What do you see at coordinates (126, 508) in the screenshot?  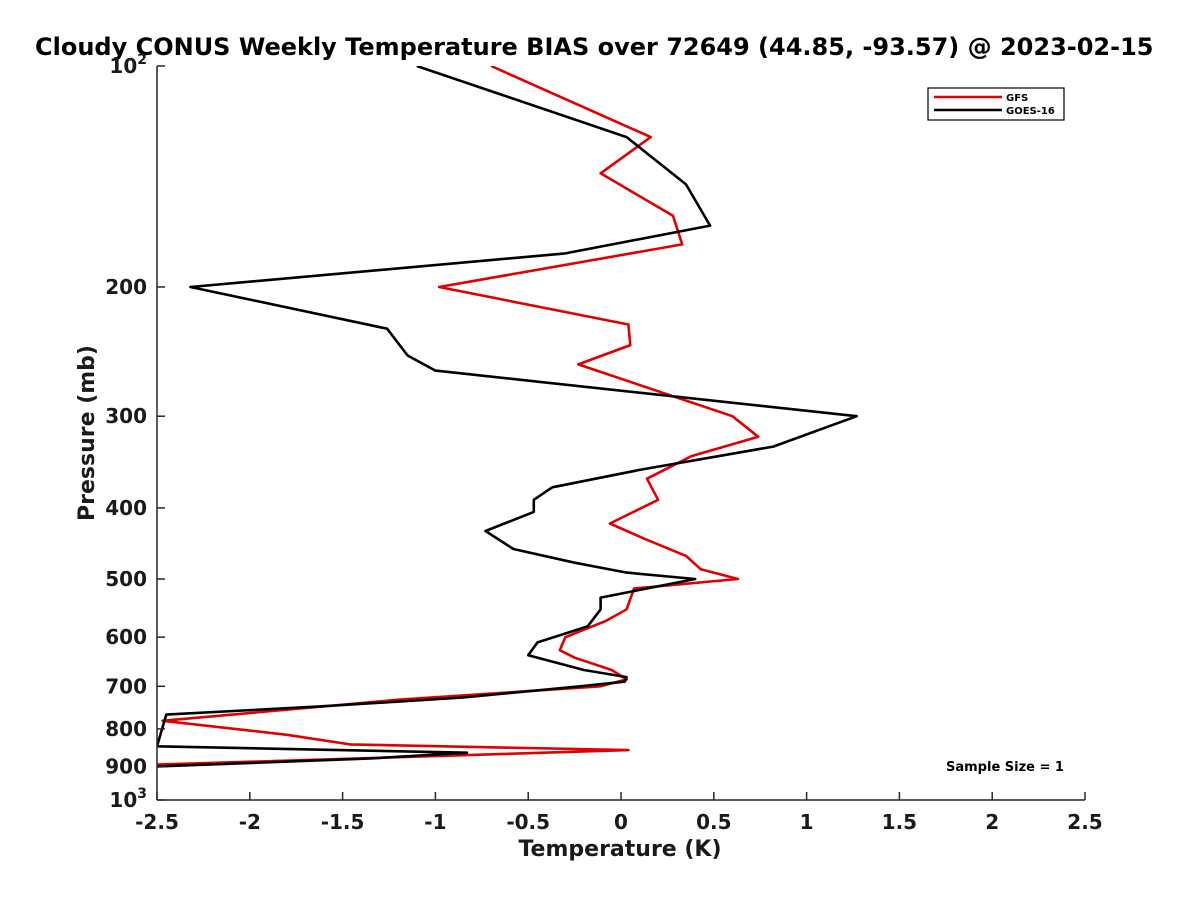 I see `y-tick-label: 400` at bounding box center [126, 508].